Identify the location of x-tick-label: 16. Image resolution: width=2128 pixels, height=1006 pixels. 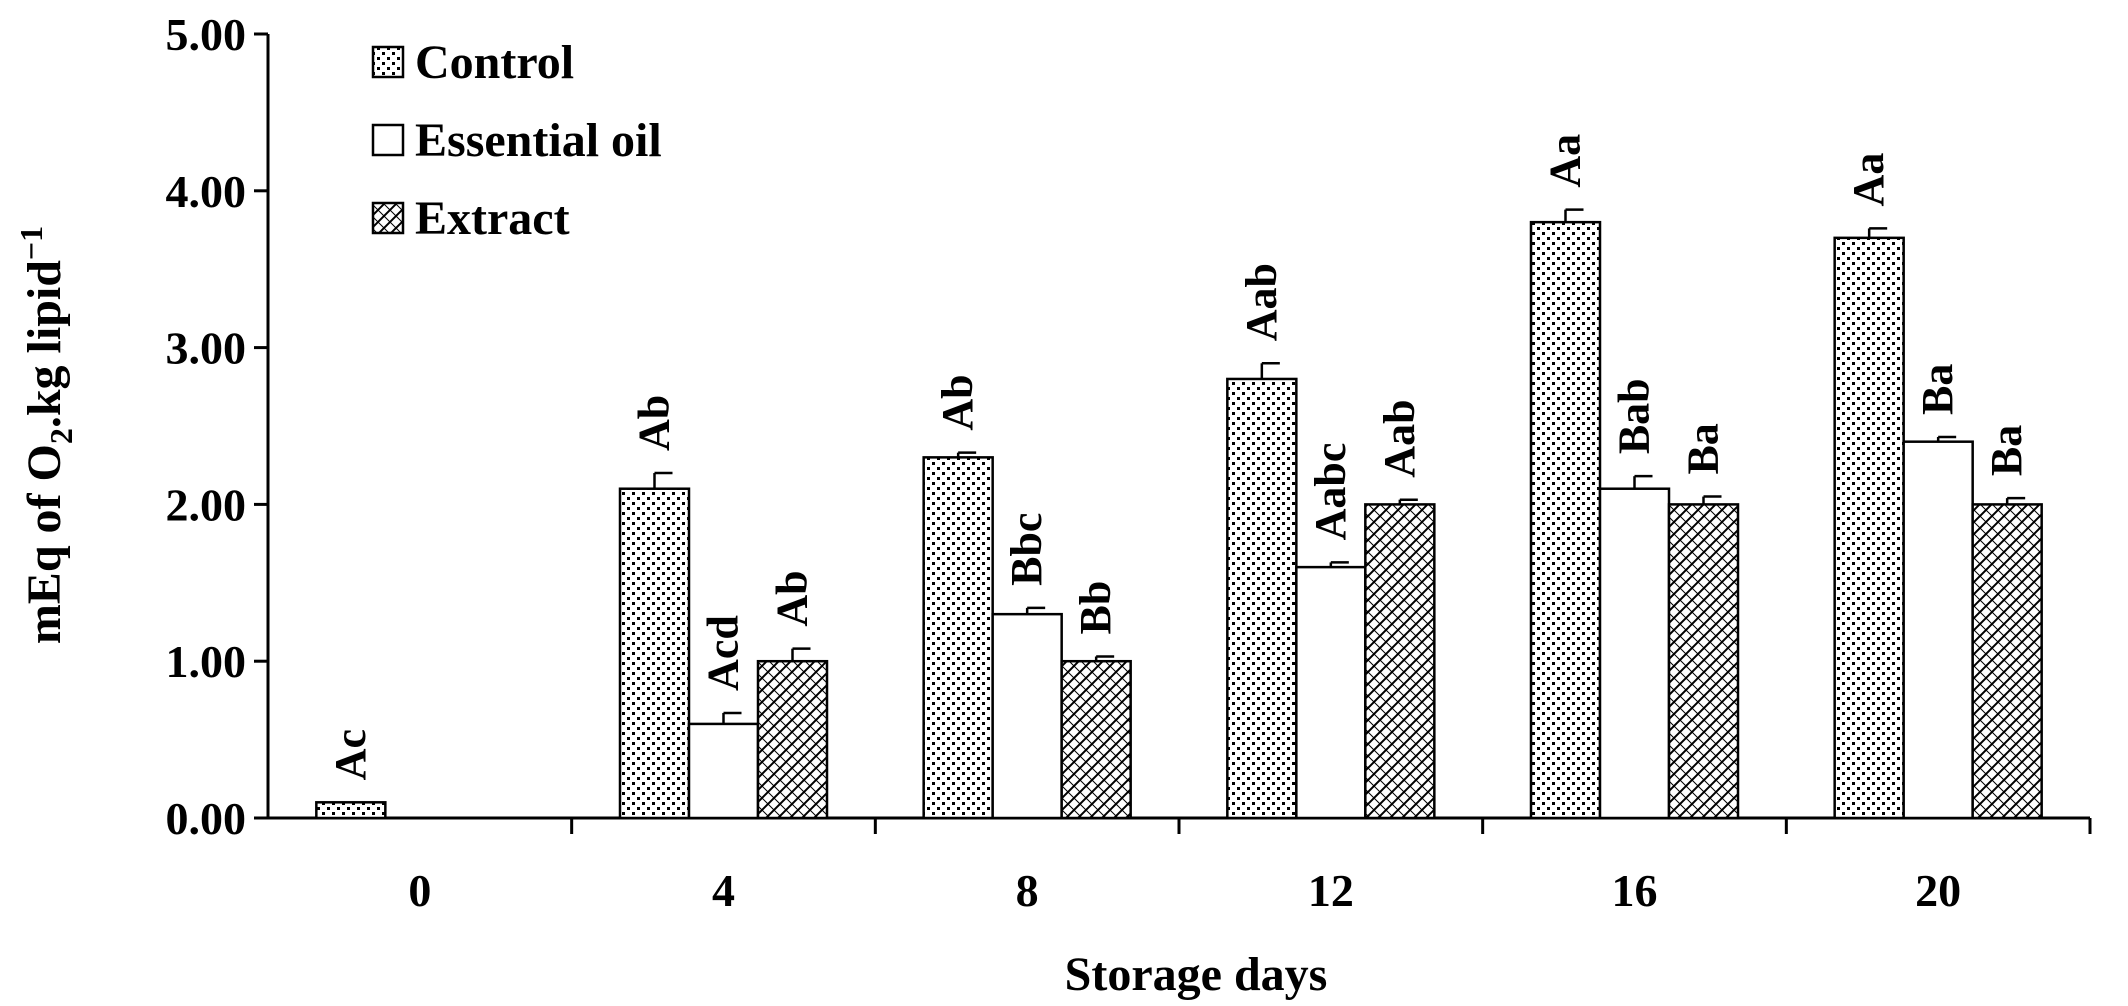
(1635, 890).